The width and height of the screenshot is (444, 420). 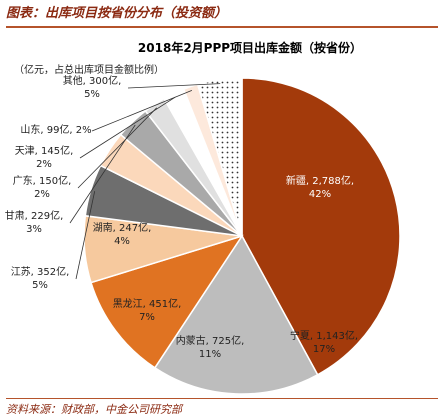 I want to click on slice-label-8: 天津, 145亿,, so click(x=44, y=150).